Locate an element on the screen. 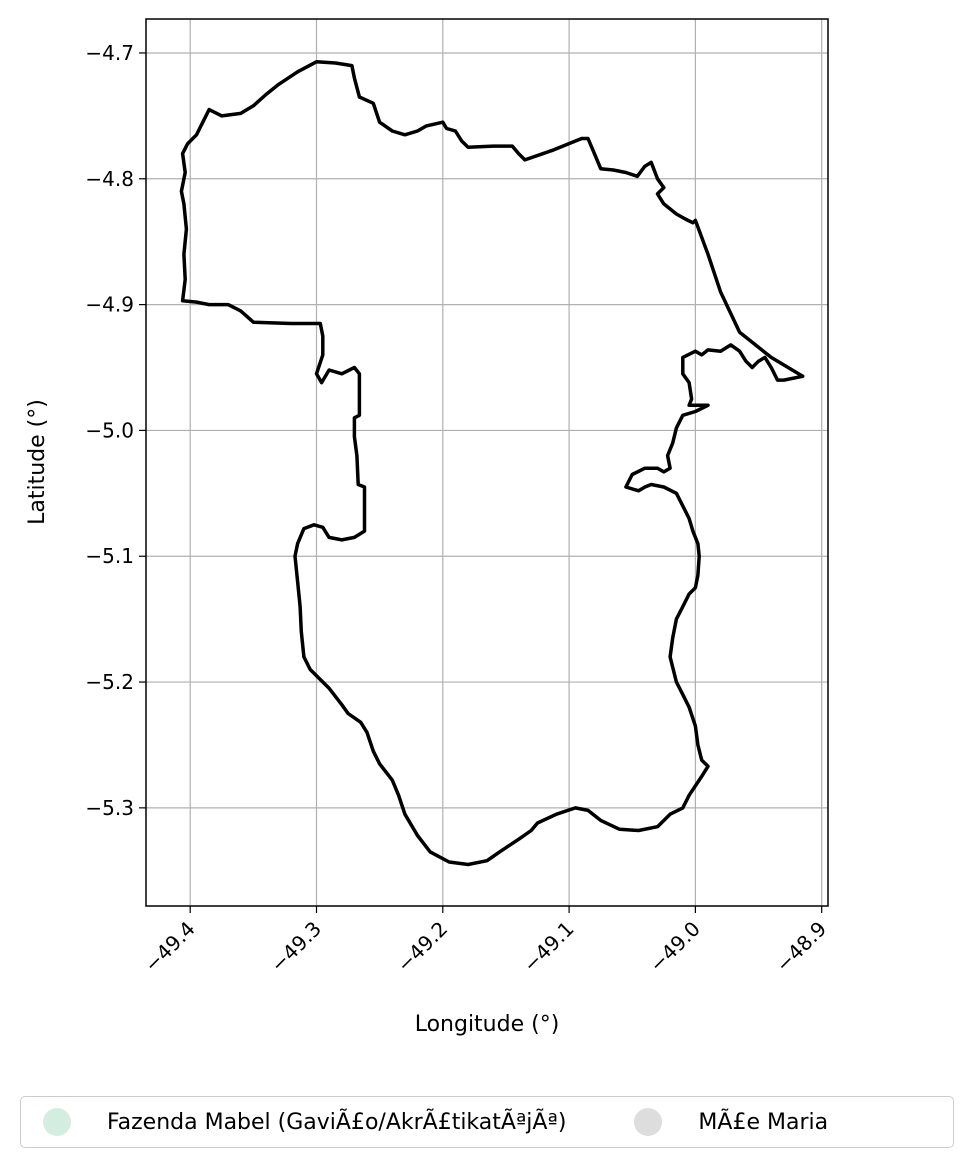 The image size is (974, 1168). x-tick-label: −49.1 is located at coordinates (548, 947).